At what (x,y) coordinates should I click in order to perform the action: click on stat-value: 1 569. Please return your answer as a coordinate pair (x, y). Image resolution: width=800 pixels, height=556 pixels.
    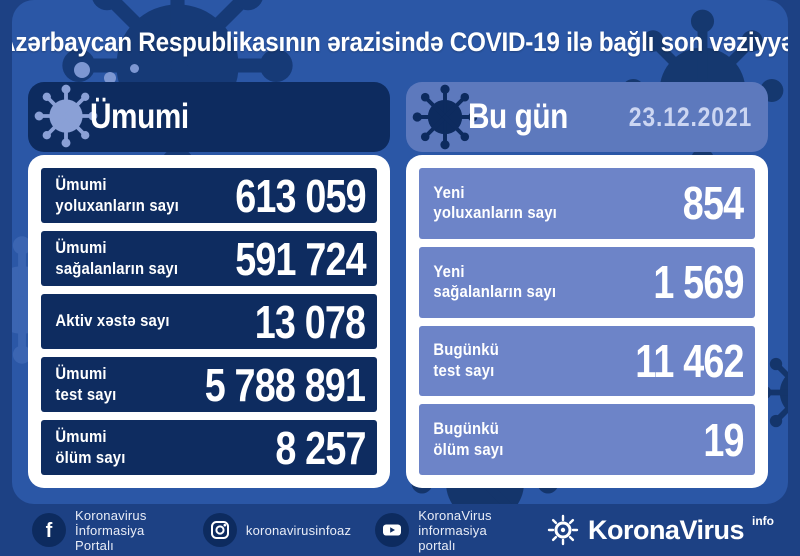
    Looking at the image, I should click on (698, 282).